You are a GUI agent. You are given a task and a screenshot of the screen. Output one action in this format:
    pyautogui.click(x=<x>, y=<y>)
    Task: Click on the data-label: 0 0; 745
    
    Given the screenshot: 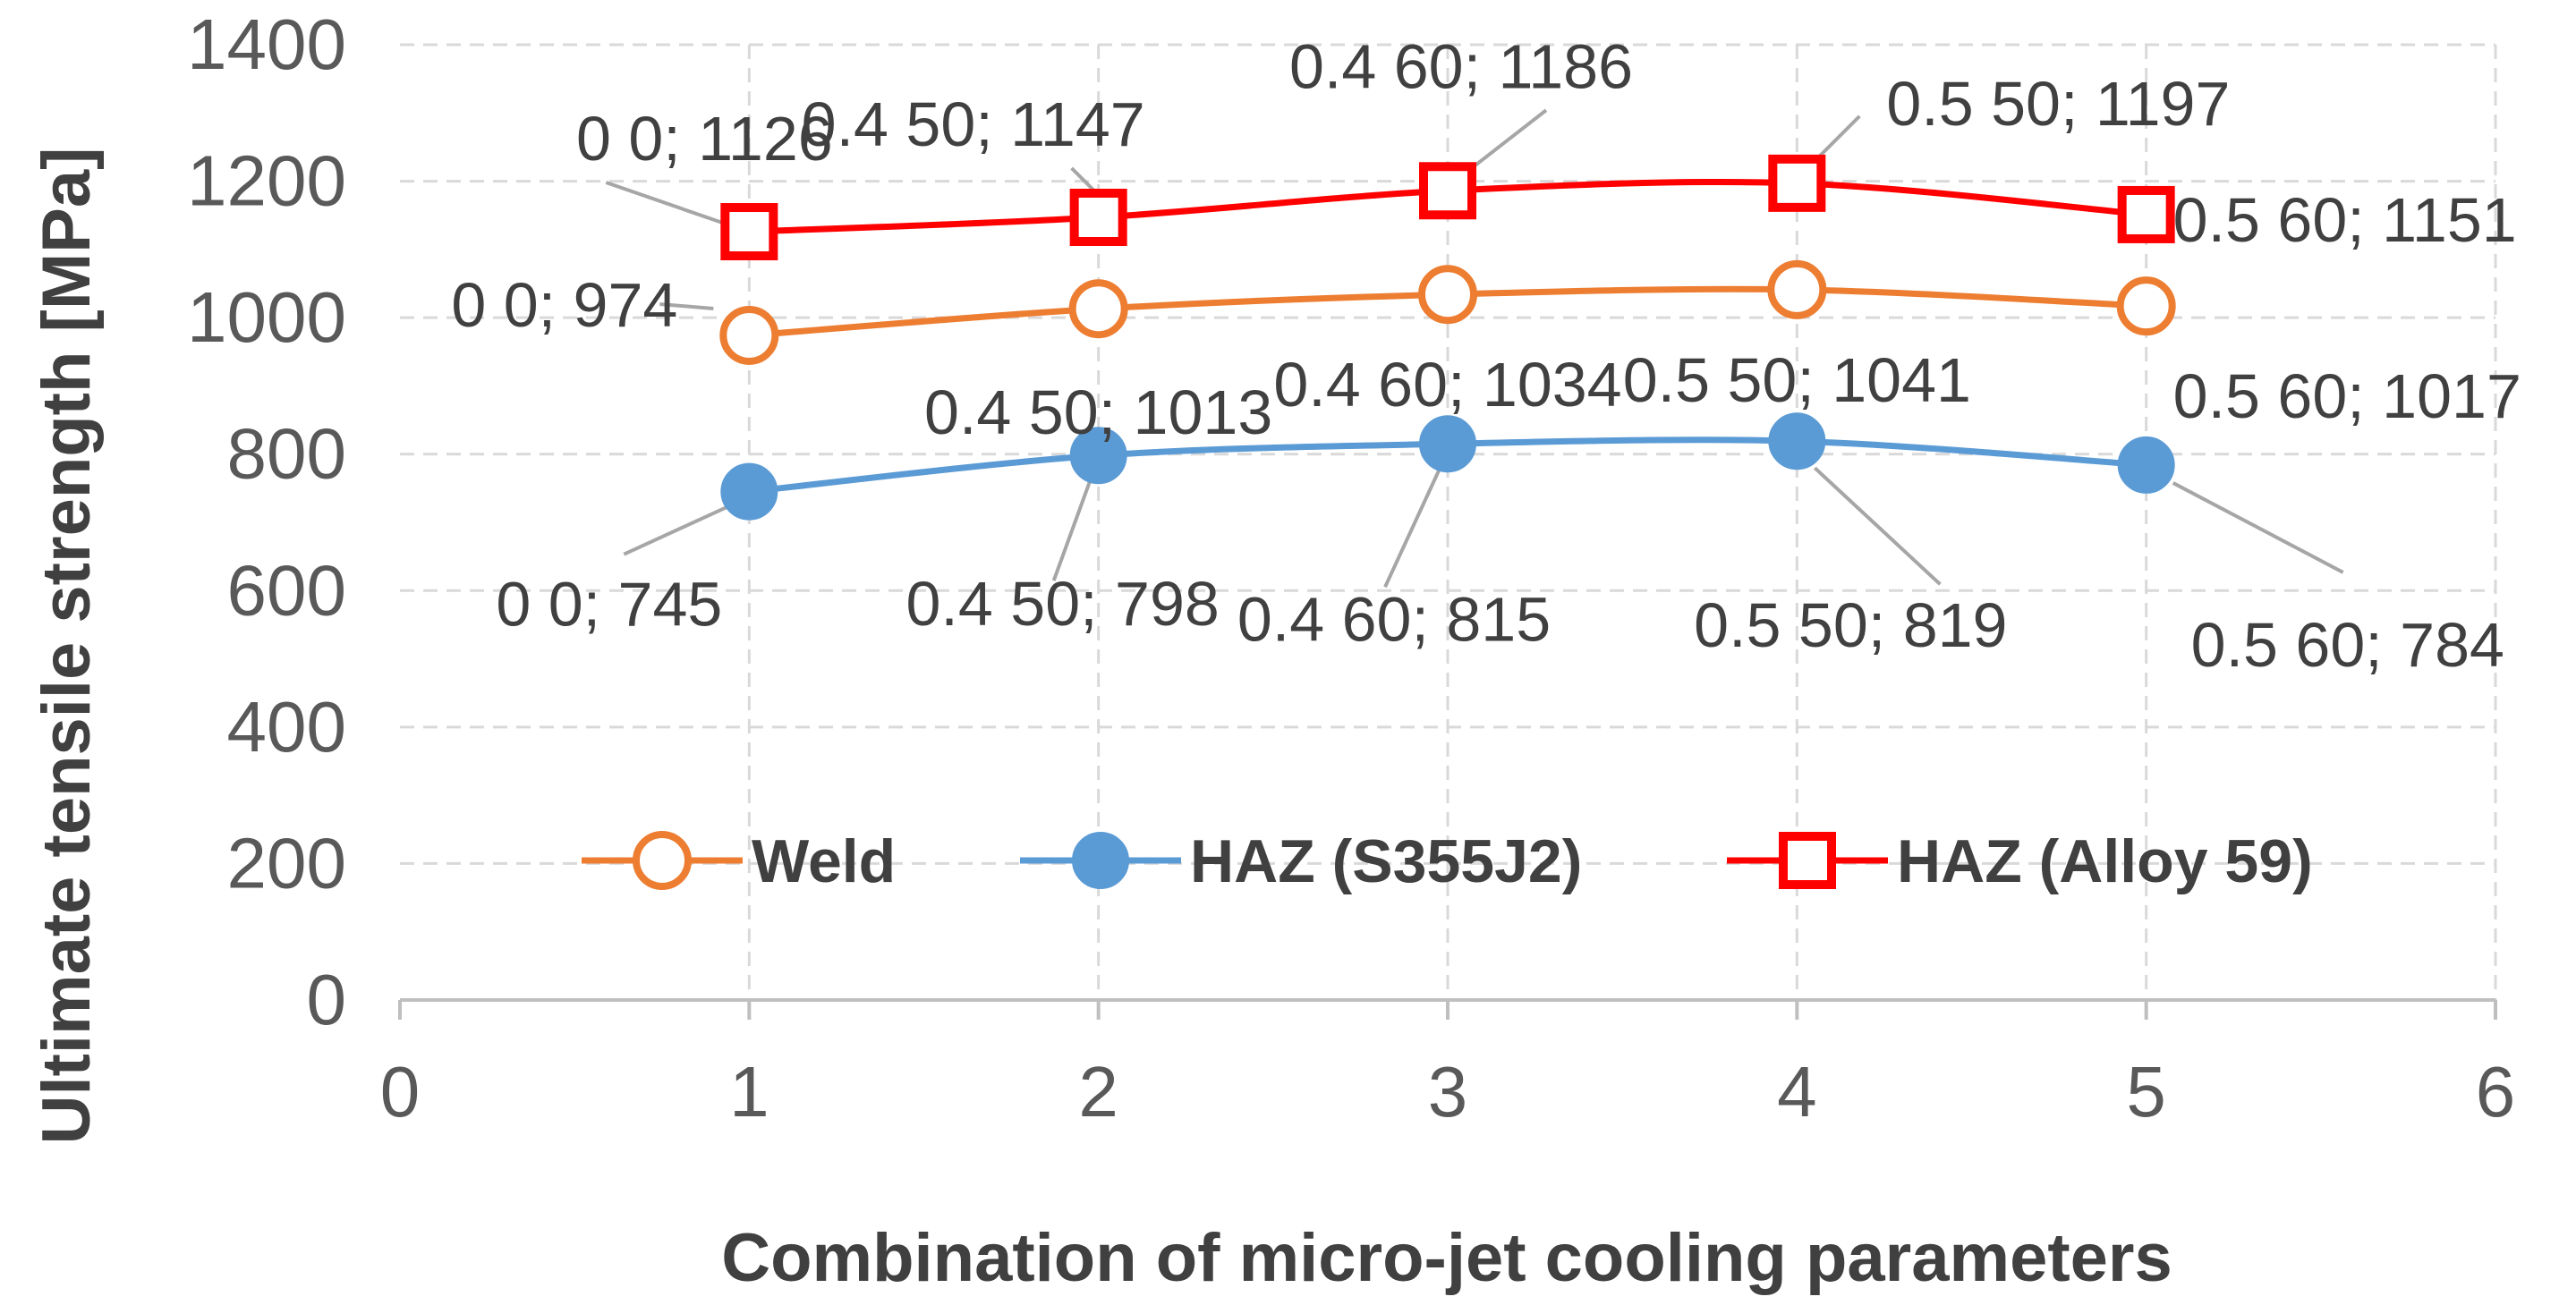 What is the action you would take?
    pyautogui.click(x=609, y=605)
    